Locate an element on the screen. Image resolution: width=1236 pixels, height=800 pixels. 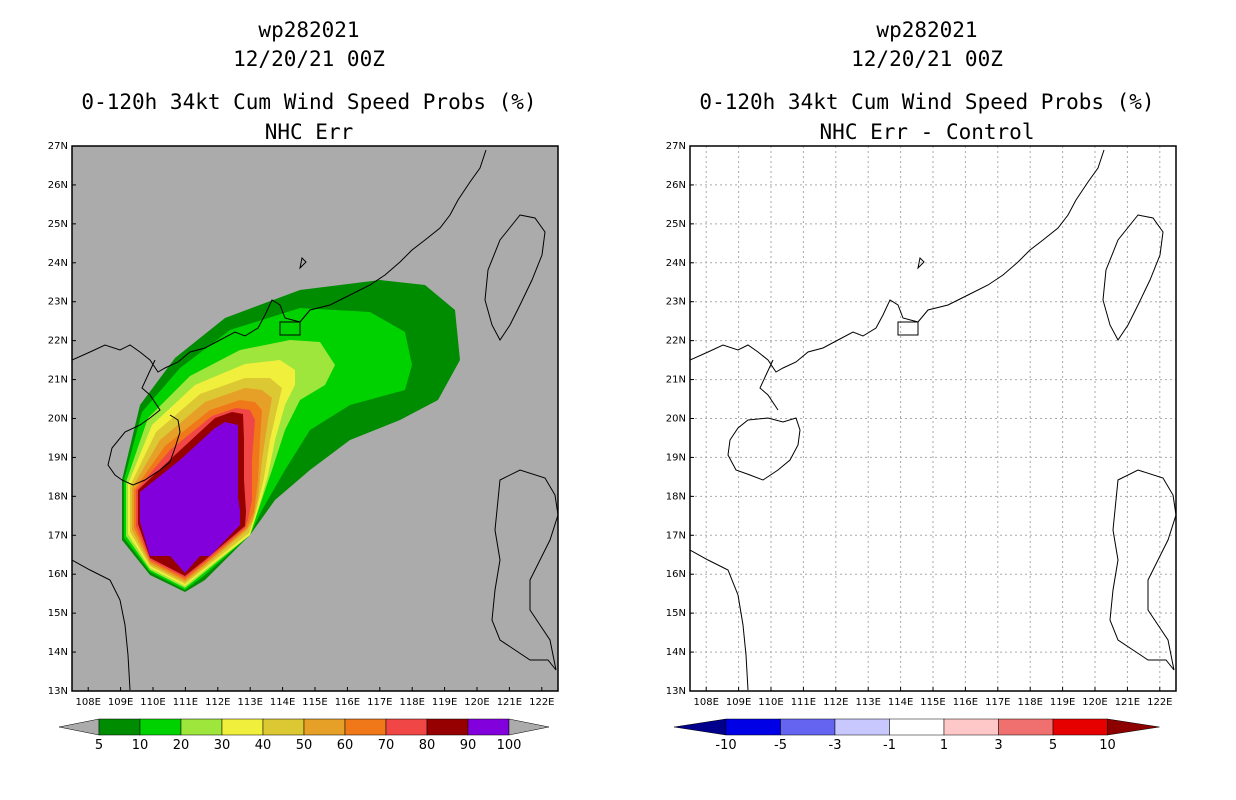
lat-tick-label: 13N is located at coordinates (58, 691).